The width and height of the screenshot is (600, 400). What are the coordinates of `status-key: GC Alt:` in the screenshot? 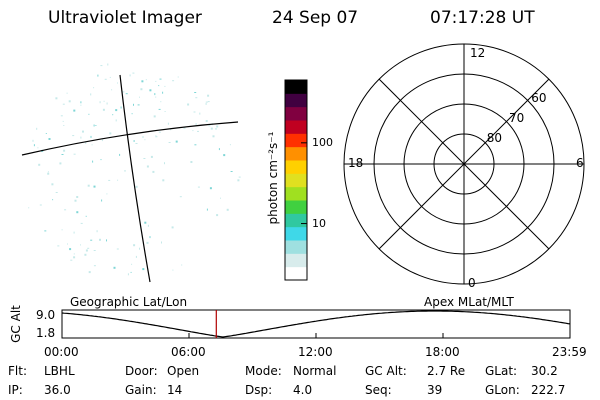 It's located at (386, 371).